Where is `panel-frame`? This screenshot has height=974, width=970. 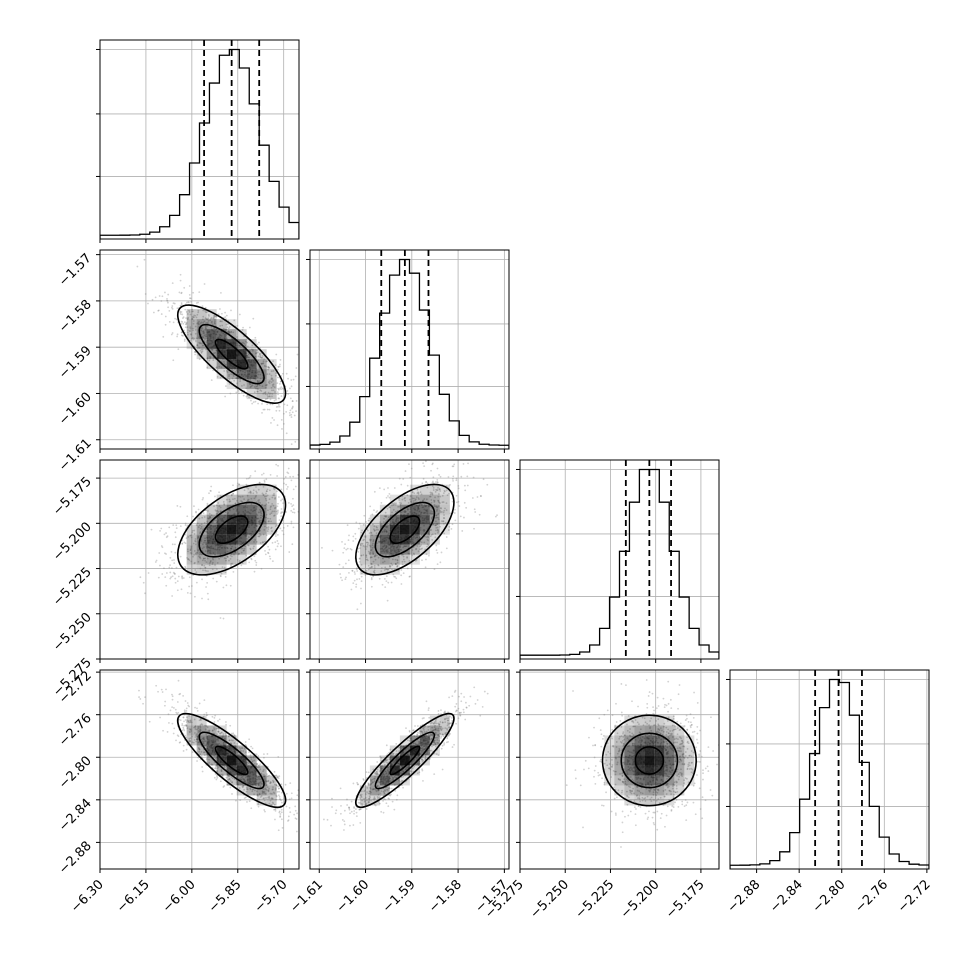 panel-frame is located at coordinates (409, 349).